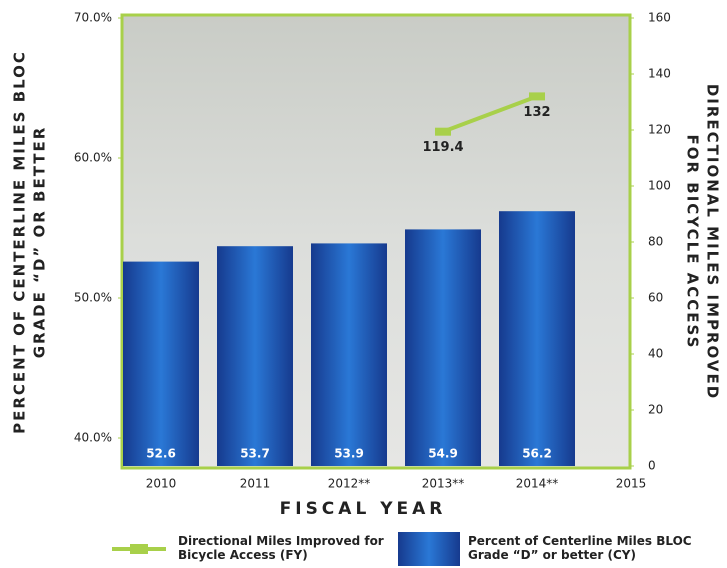 The height and width of the screenshot is (568, 727). What do you see at coordinates (93, 438) in the screenshot?
I see `y-tick-label: 40.0%` at bounding box center [93, 438].